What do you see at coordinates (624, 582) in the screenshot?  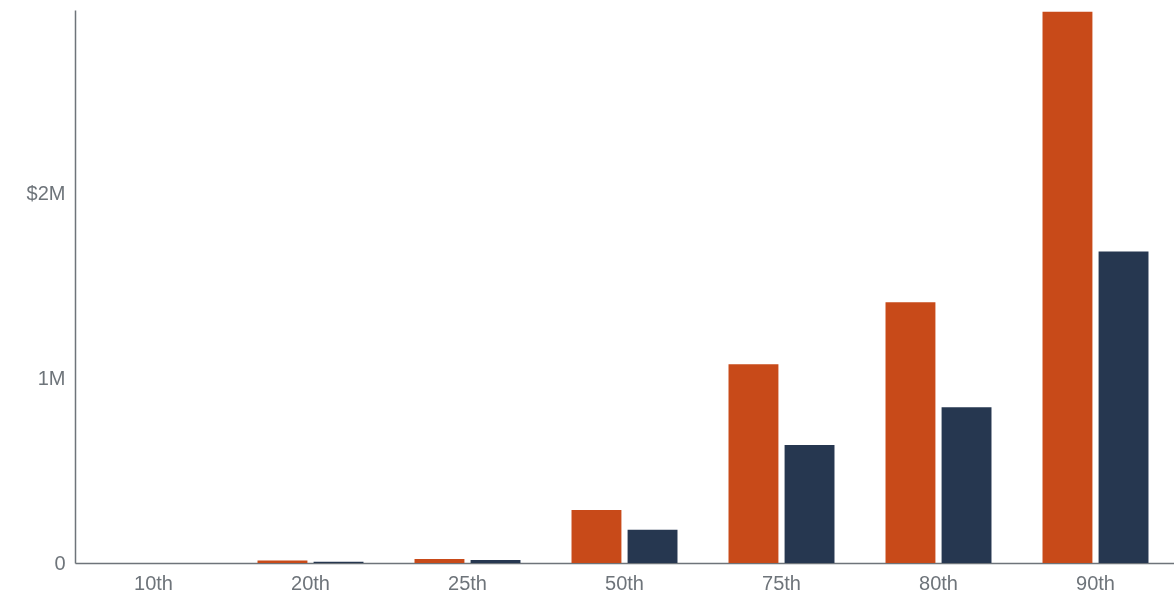 I see `x-tick-label: 50th` at bounding box center [624, 582].